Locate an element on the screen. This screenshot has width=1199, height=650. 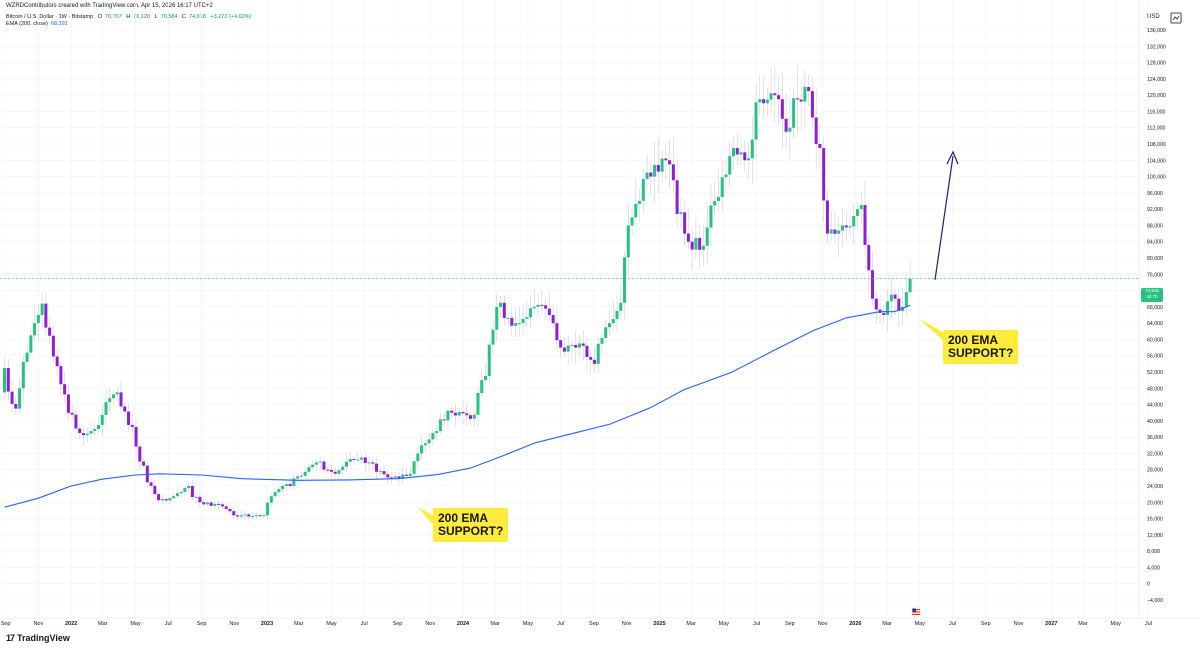
ema-legend: EMA (200, close) 68,392 is located at coordinates (38, 24).